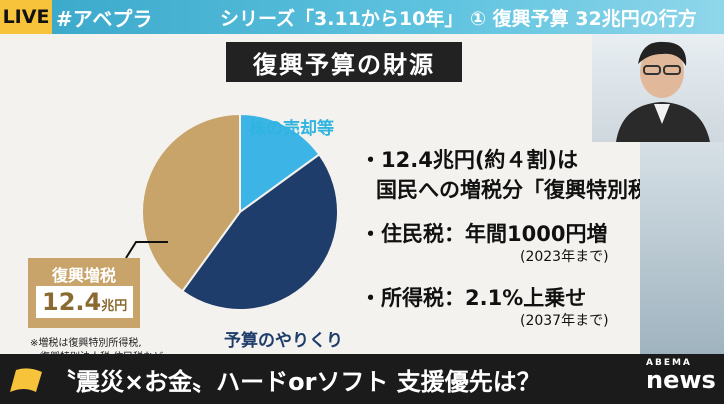 Image resolution: width=724 pixels, height=404 pixels. What do you see at coordinates (473, 298) in the screenshot?
I see `bullet-3: ・所得税：2.1%上乗せ` at bounding box center [473, 298].